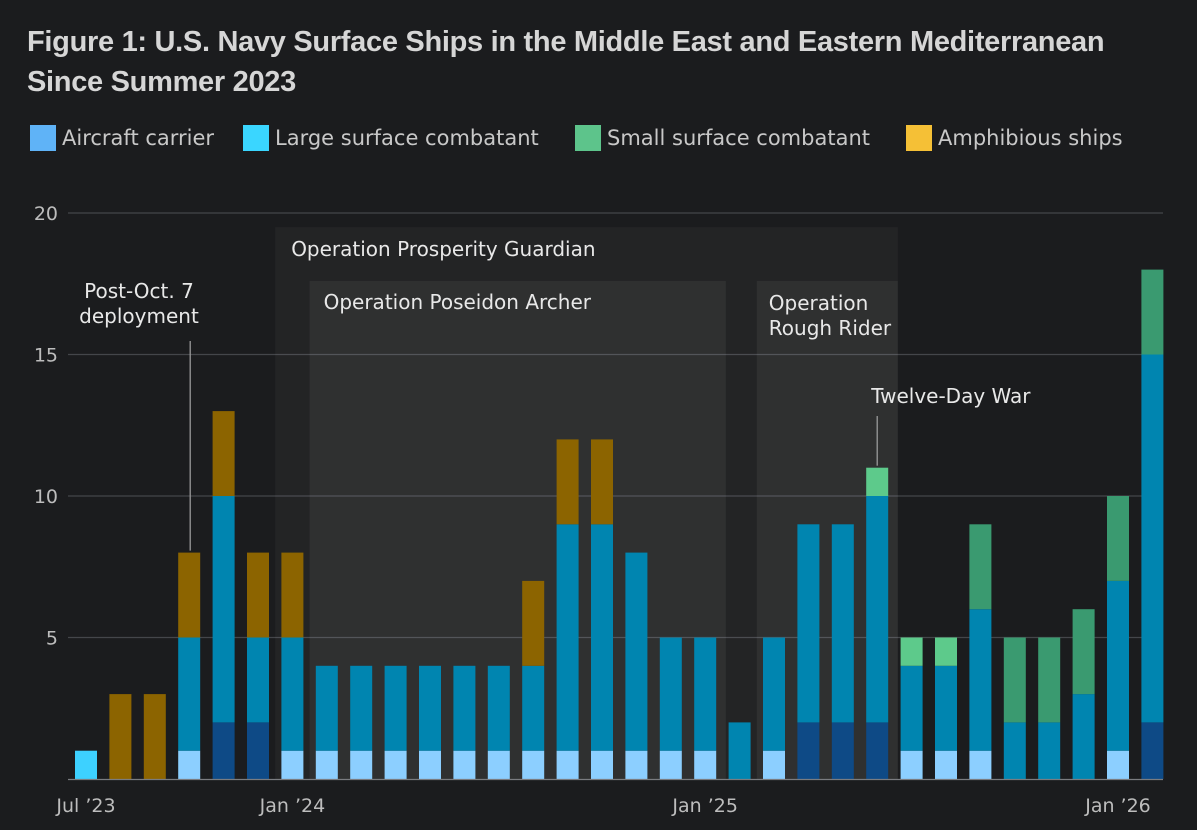 This screenshot has height=830, width=1197. What do you see at coordinates (189, 694) in the screenshot?
I see `bar-oct-2023-large-surface-combatant` at bounding box center [189, 694].